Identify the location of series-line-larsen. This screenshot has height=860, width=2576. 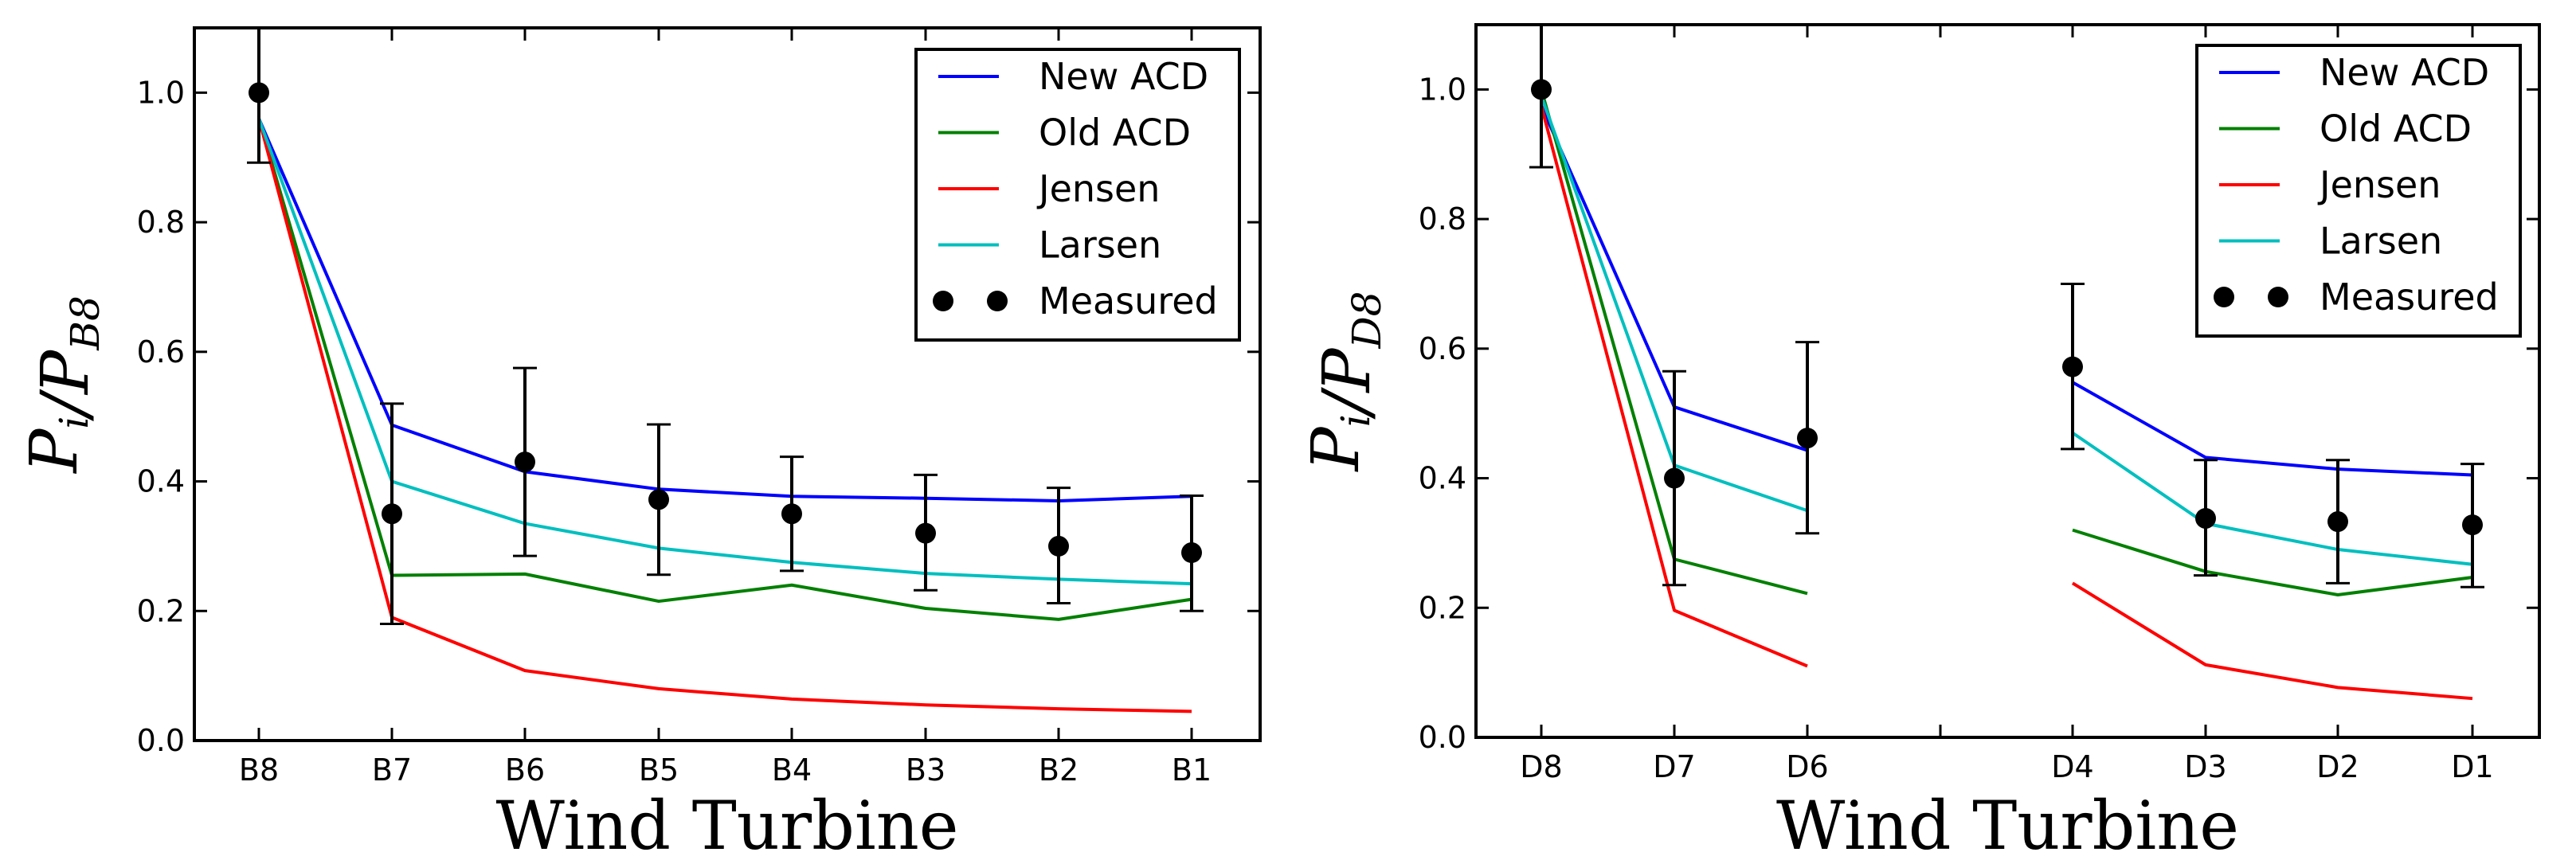
(2272, 498).